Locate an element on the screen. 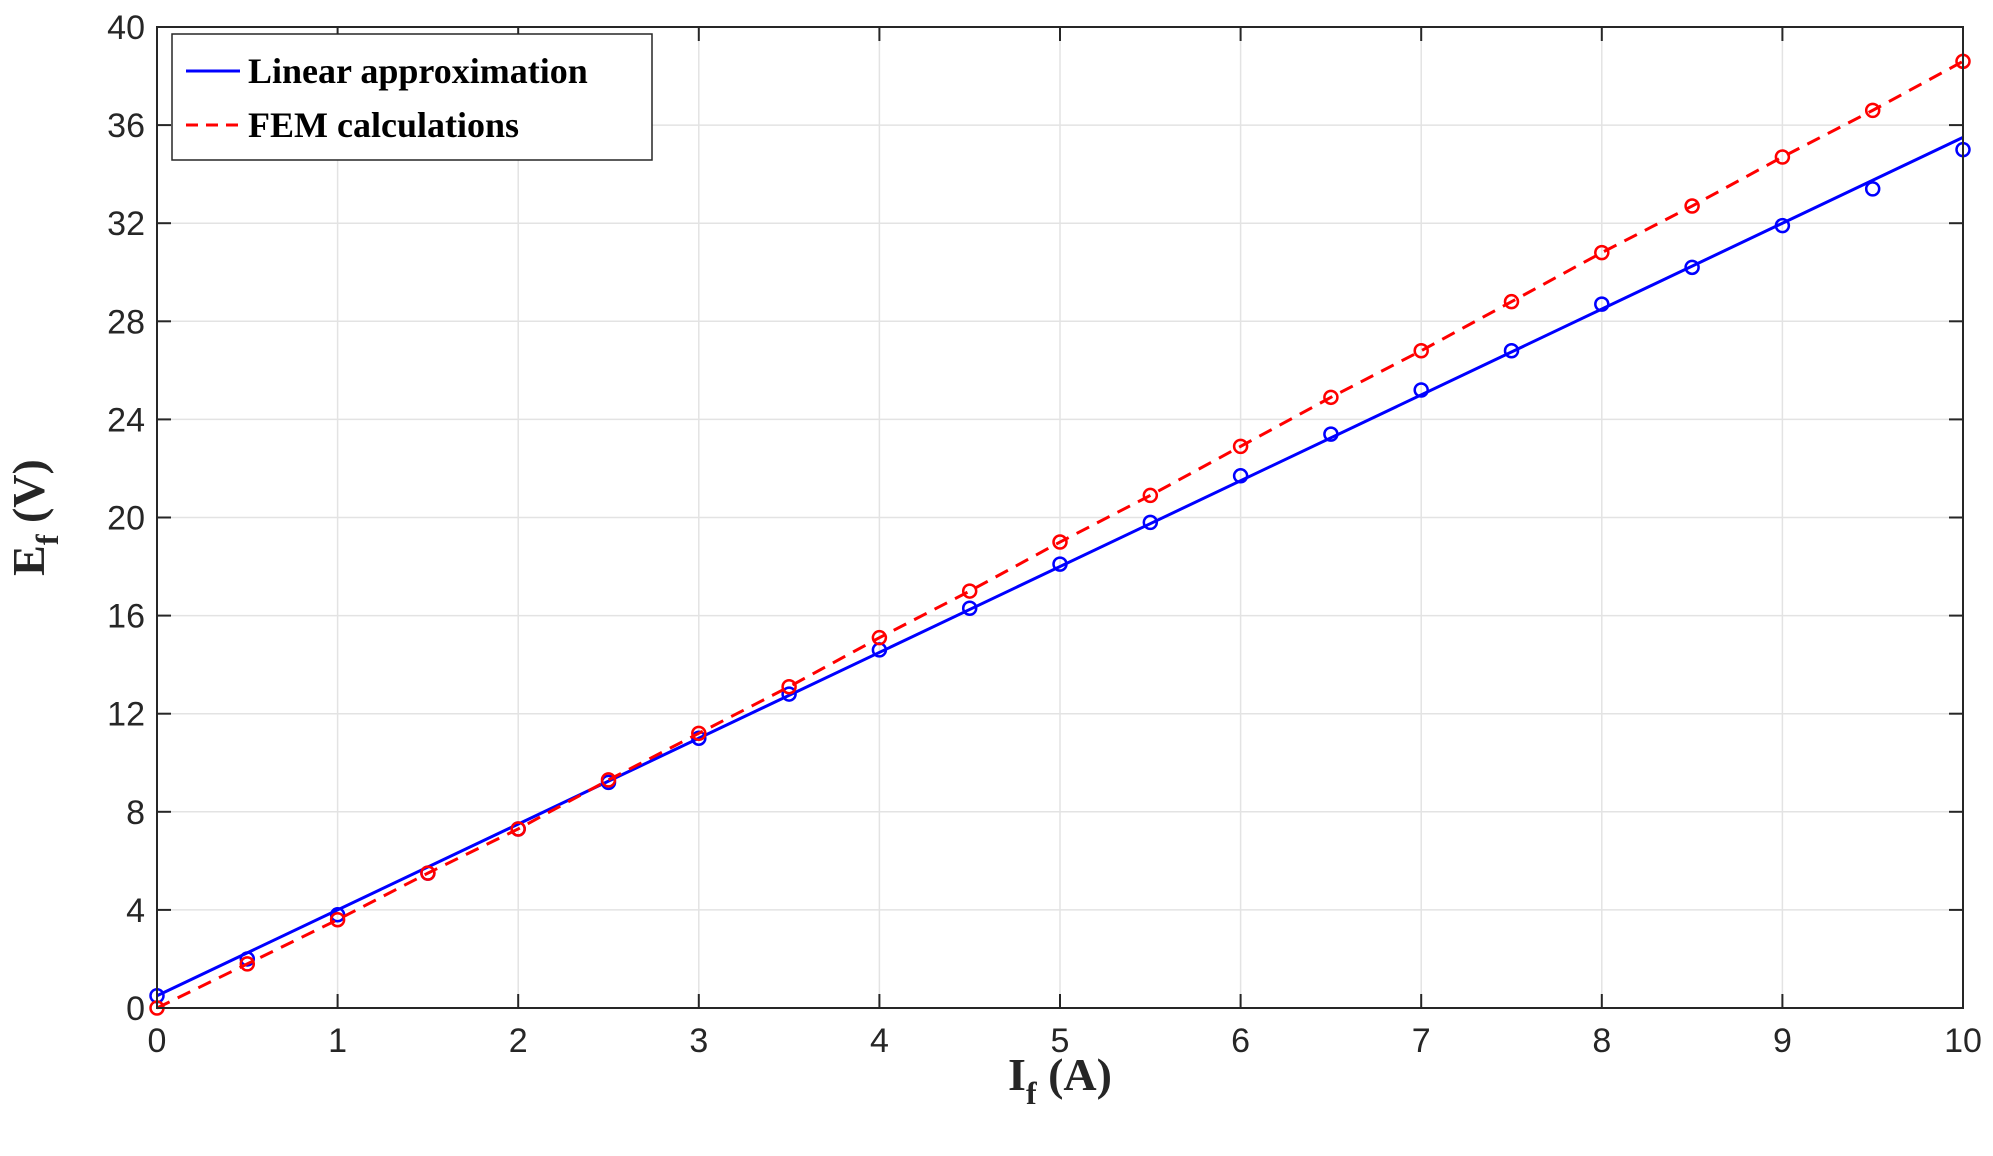 This screenshot has width=1993, height=1156. y-axis-label: Ef (V) is located at coordinates (34, 517).